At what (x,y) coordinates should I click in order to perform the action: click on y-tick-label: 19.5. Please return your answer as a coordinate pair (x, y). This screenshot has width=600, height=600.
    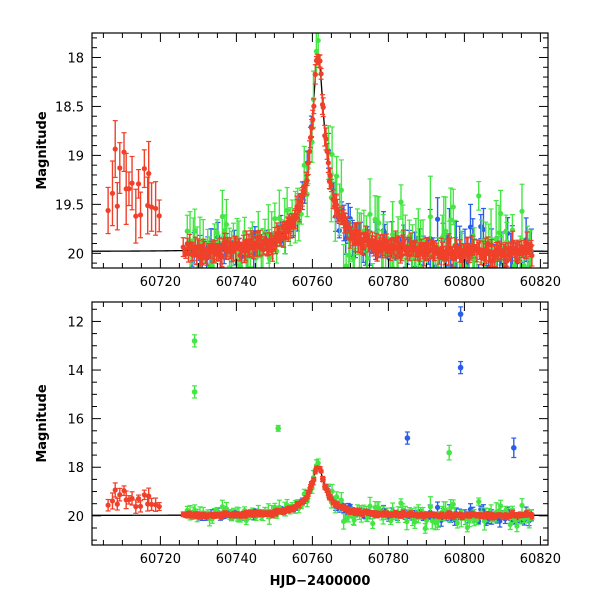
    Looking at the image, I should click on (69, 205).